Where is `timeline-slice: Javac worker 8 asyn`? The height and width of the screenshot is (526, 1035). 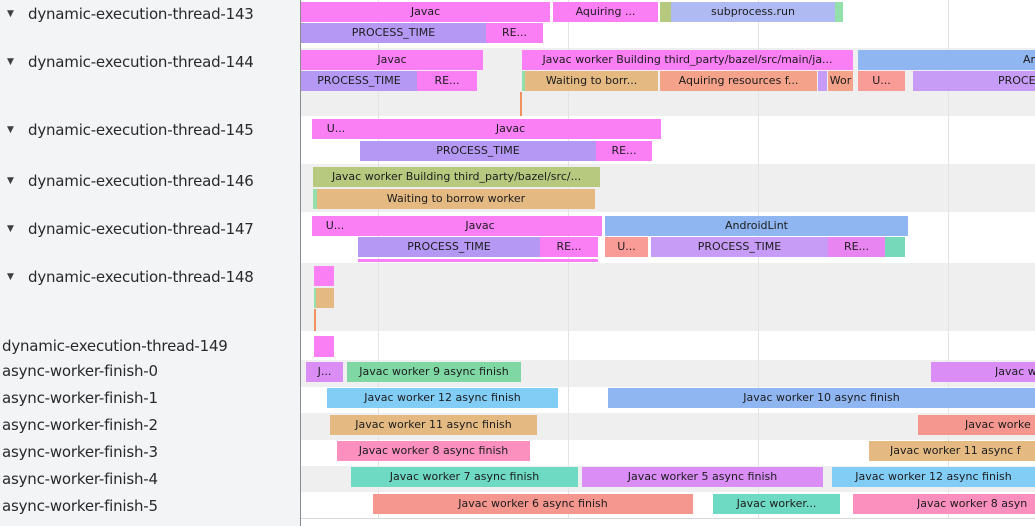
timeline-slice: Javac worker 8 asyn is located at coordinates (944, 504).